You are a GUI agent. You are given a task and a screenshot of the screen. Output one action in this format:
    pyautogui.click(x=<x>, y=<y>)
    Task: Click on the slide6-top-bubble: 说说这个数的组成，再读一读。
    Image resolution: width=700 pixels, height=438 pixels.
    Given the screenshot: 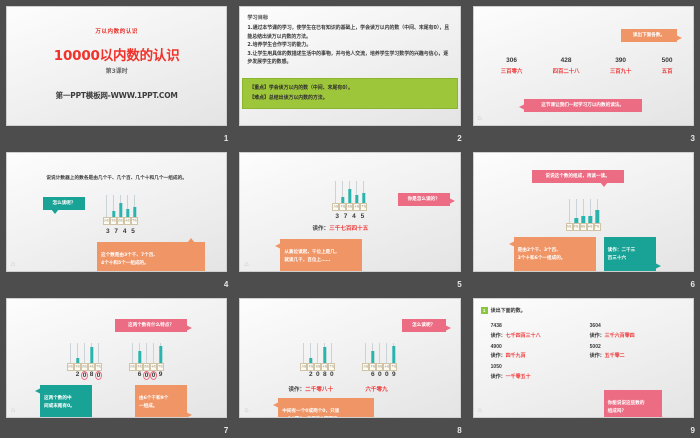 What is the action you would take?
    pyautogui.click(x=577, y=179)
    